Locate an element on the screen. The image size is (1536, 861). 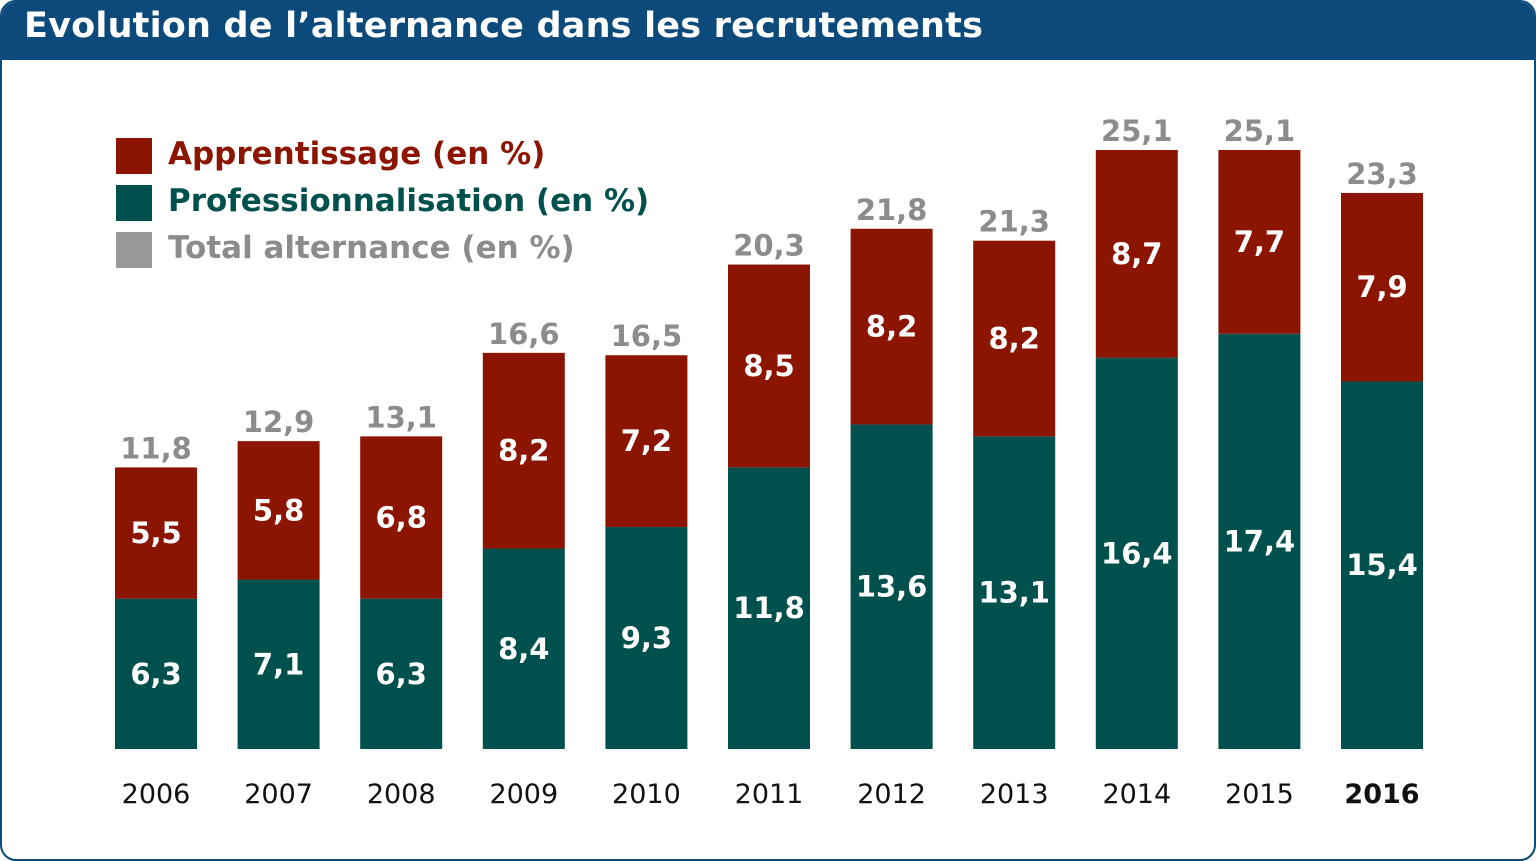
x-tick-label-2012: 2012 is located at coordinates (891, 794).